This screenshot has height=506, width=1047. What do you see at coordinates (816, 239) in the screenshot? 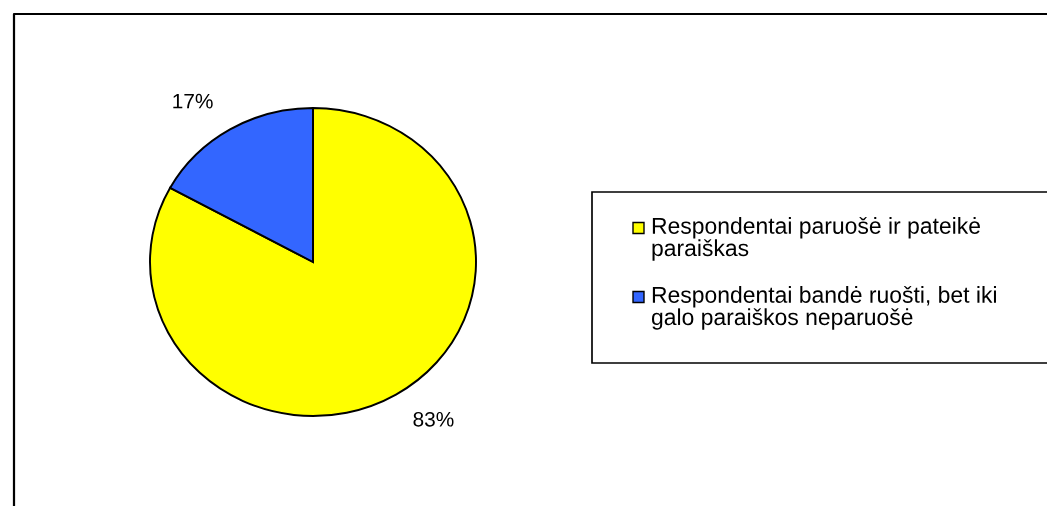
I see `legend-label: Respondentai paruošė ir pateikė paraiškas` at bounding box center [816, 239].